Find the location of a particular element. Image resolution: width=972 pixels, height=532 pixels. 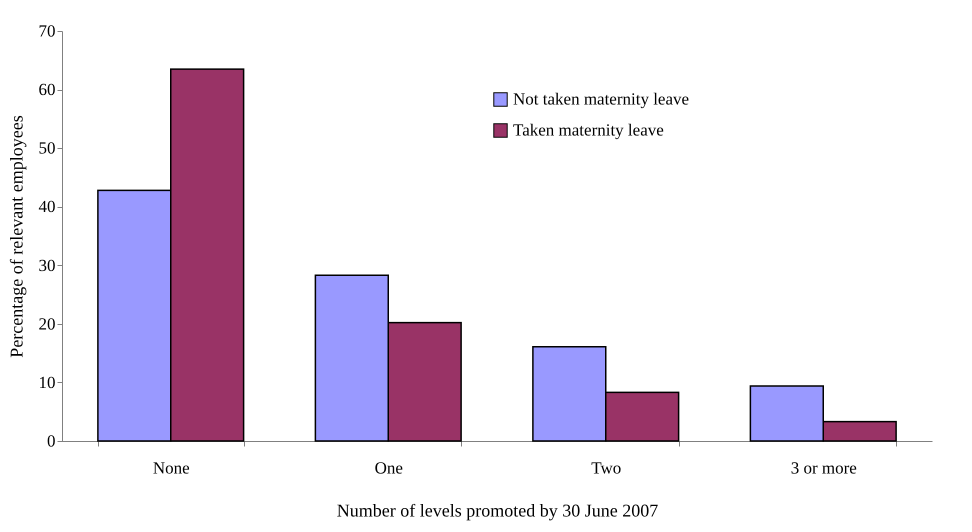

legend-label: Taken maternity leave is located at coordinates (588, 130).